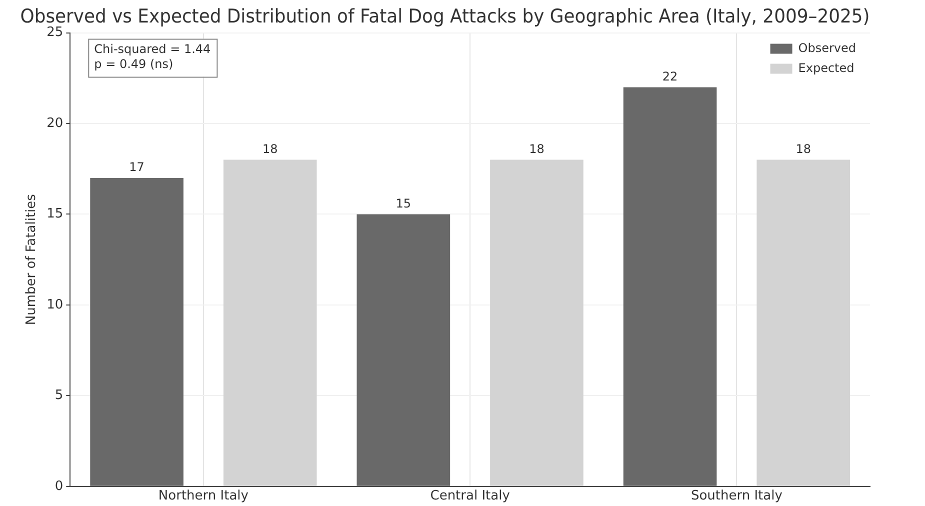 Image resolution: width=925 pixels, height=506 pixels. Describe the element at coordinates (55, 214) in the screenshot. I see `y-tick-label: 15` at that location.